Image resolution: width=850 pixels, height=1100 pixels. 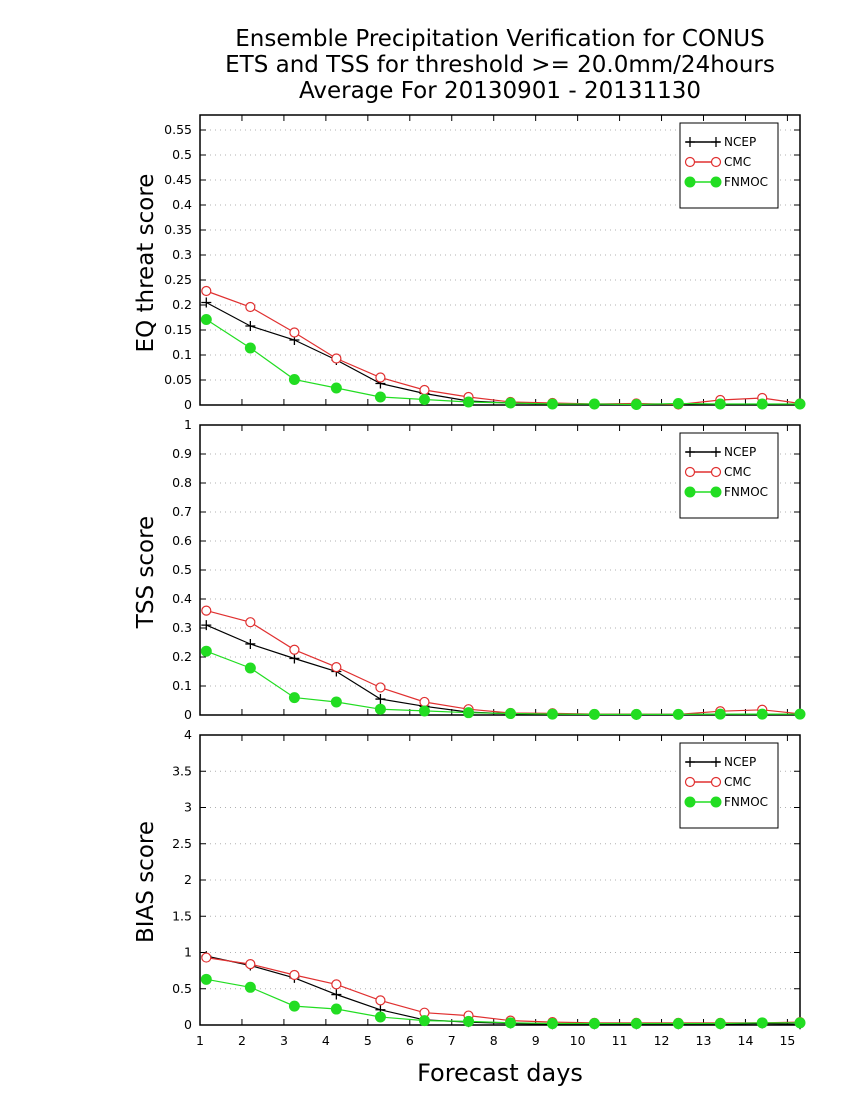 I want to click on ets-ytick-label: 0.2, so click(x=182, y=304).